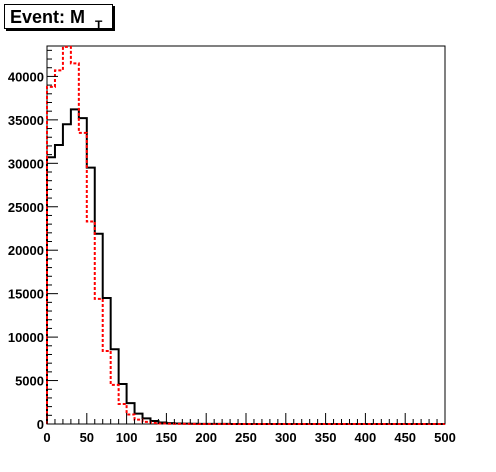 The height and width of the screenshot is (472, 496). What do you see at coordinates (29, 381) in the screenshot?
I see `y-tick-label: 5000` at bounding box center [29, 381].